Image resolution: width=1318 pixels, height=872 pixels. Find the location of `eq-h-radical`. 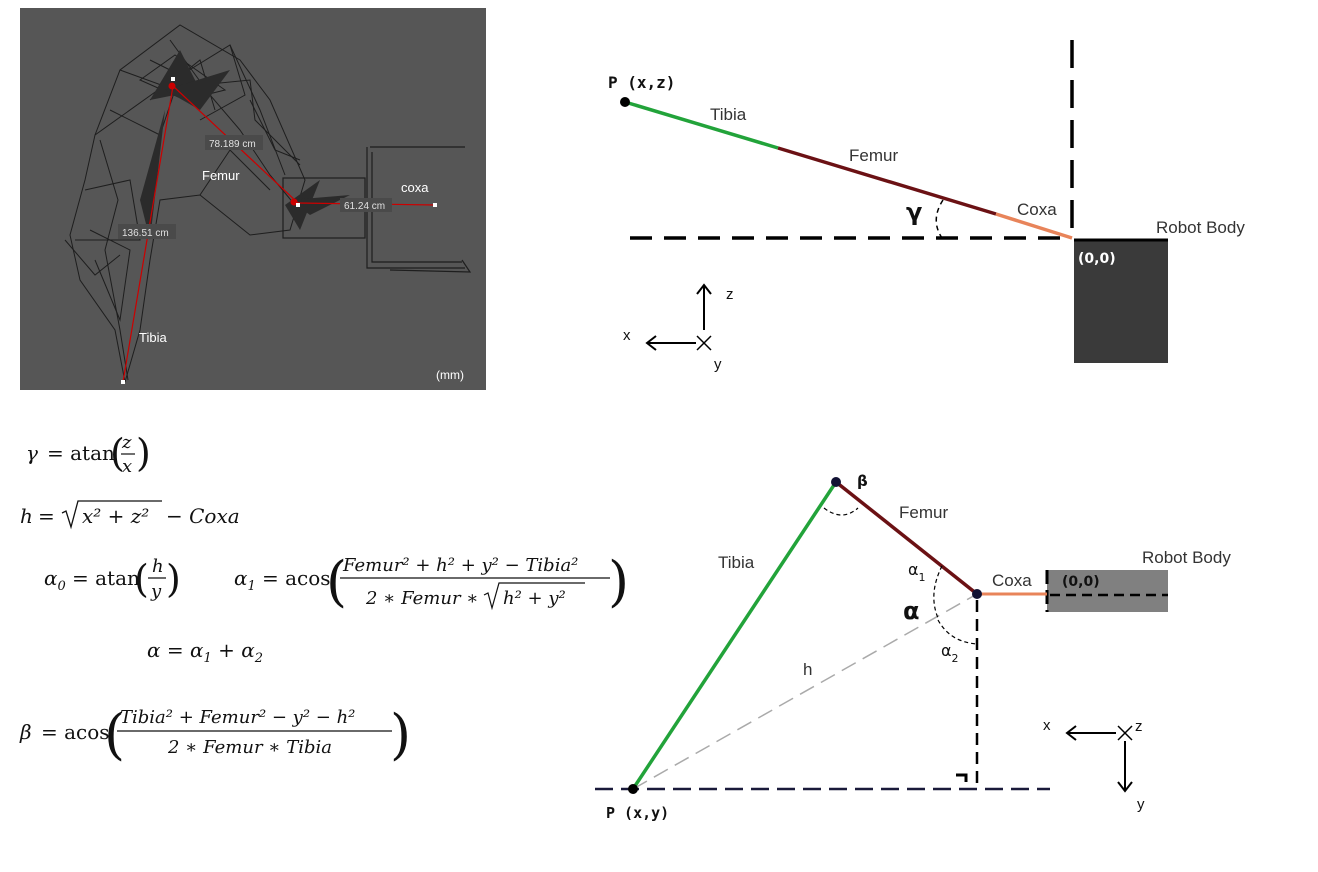

eq-h-radical is located at coordinates (111, 515).